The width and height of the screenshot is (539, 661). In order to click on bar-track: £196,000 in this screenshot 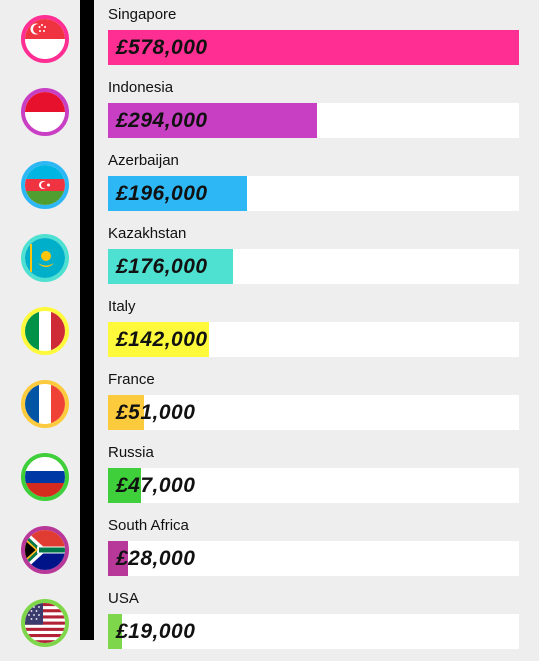, I will do `click(313, 193)`.